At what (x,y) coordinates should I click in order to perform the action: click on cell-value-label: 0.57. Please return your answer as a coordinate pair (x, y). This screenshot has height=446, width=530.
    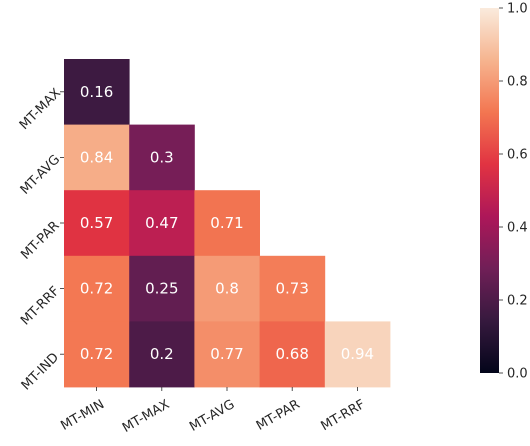
    Looking at the image, I should click on (96, 223).